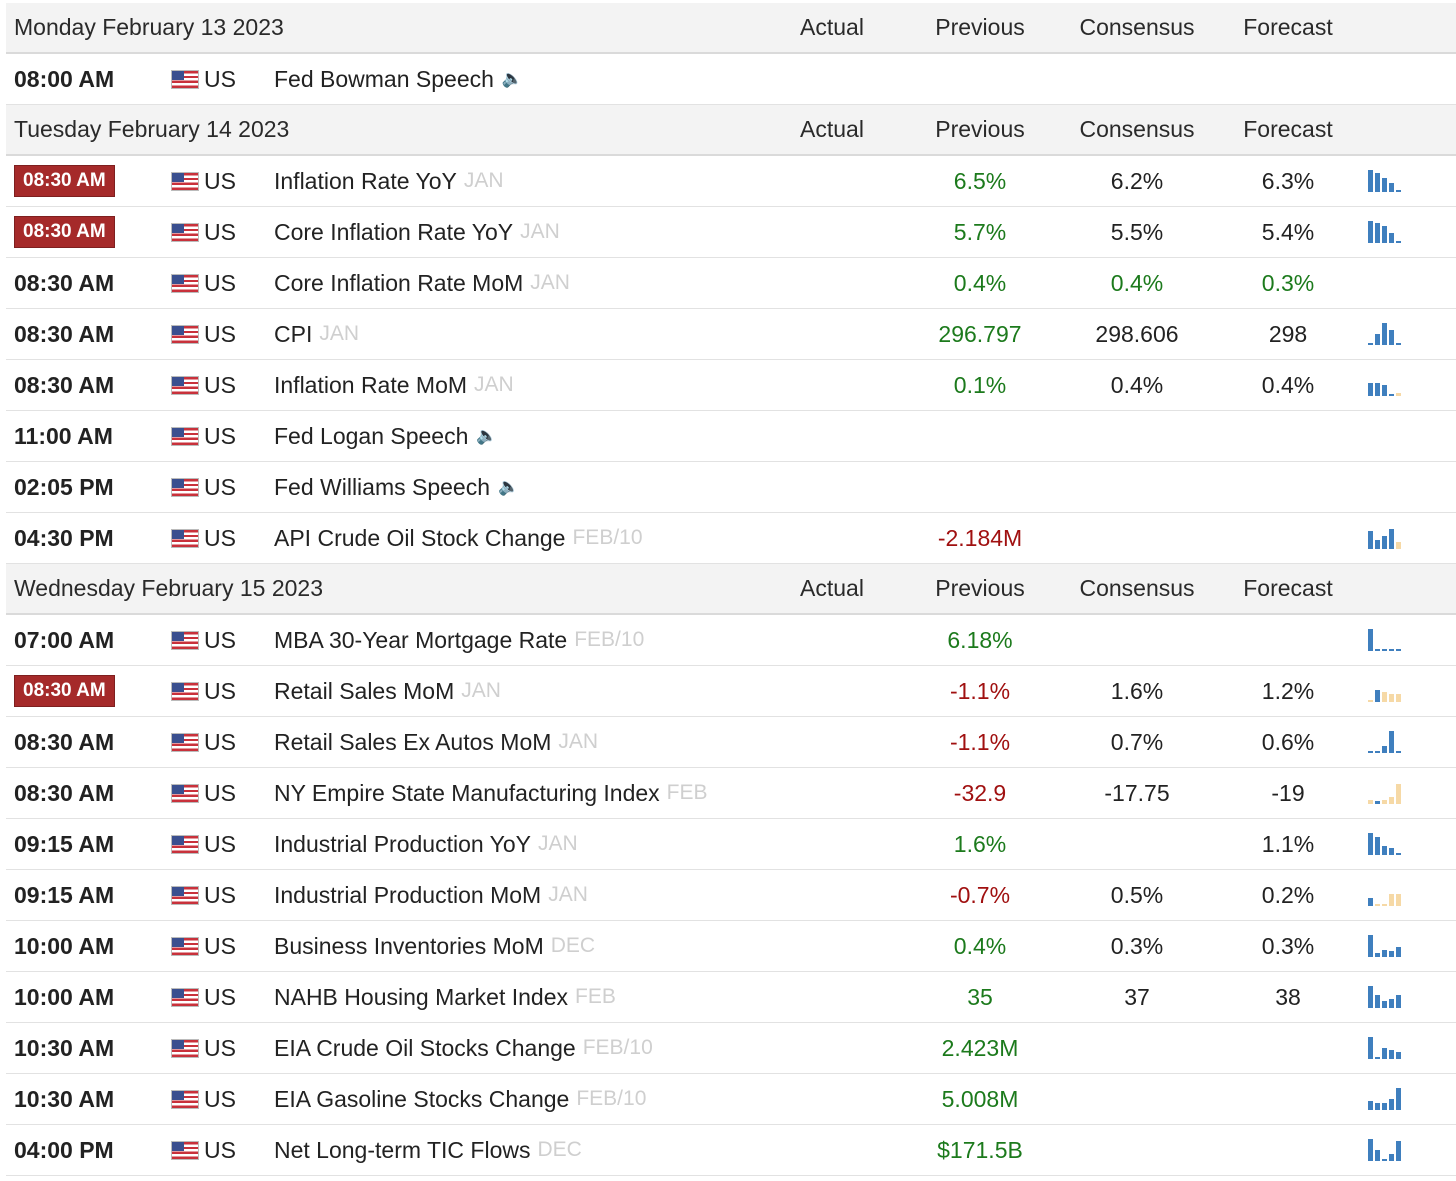  Describe the element at coordinates (1288, 1150) in the screenshot. I see `event-forecast` at that location.